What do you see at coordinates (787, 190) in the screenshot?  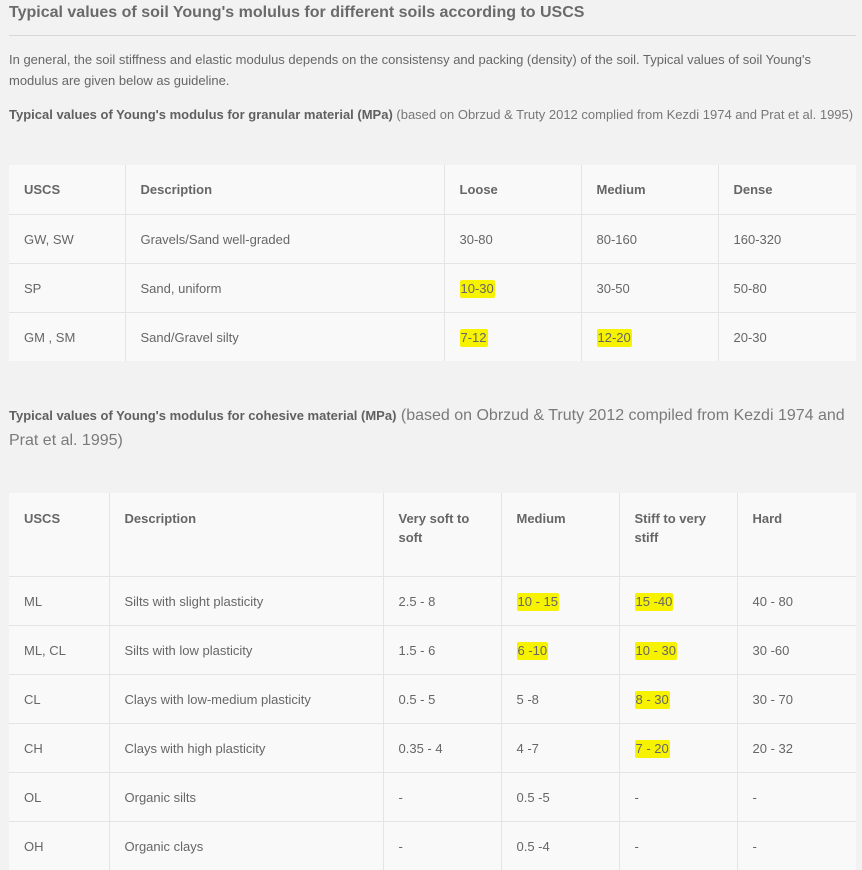 I see `column-header: Dense` at bounding box center [787, 190].